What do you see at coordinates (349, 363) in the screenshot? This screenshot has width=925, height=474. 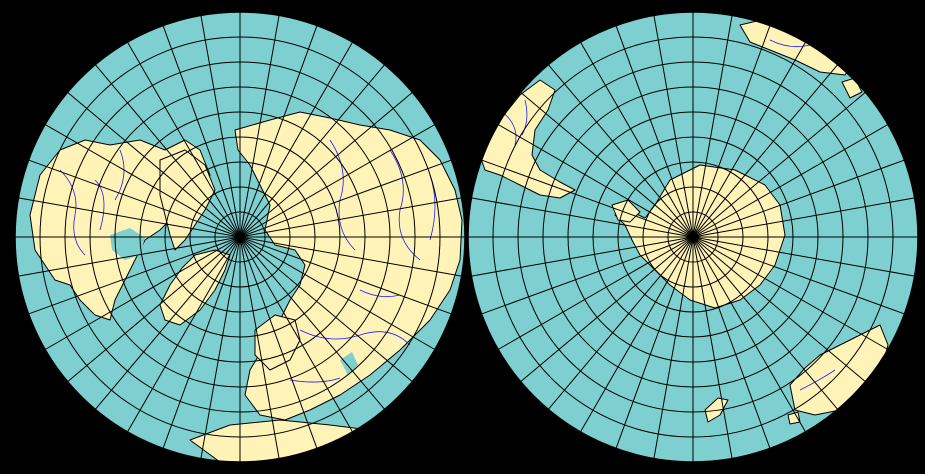 I see `inland-sea` at bounding box center [349, 363].